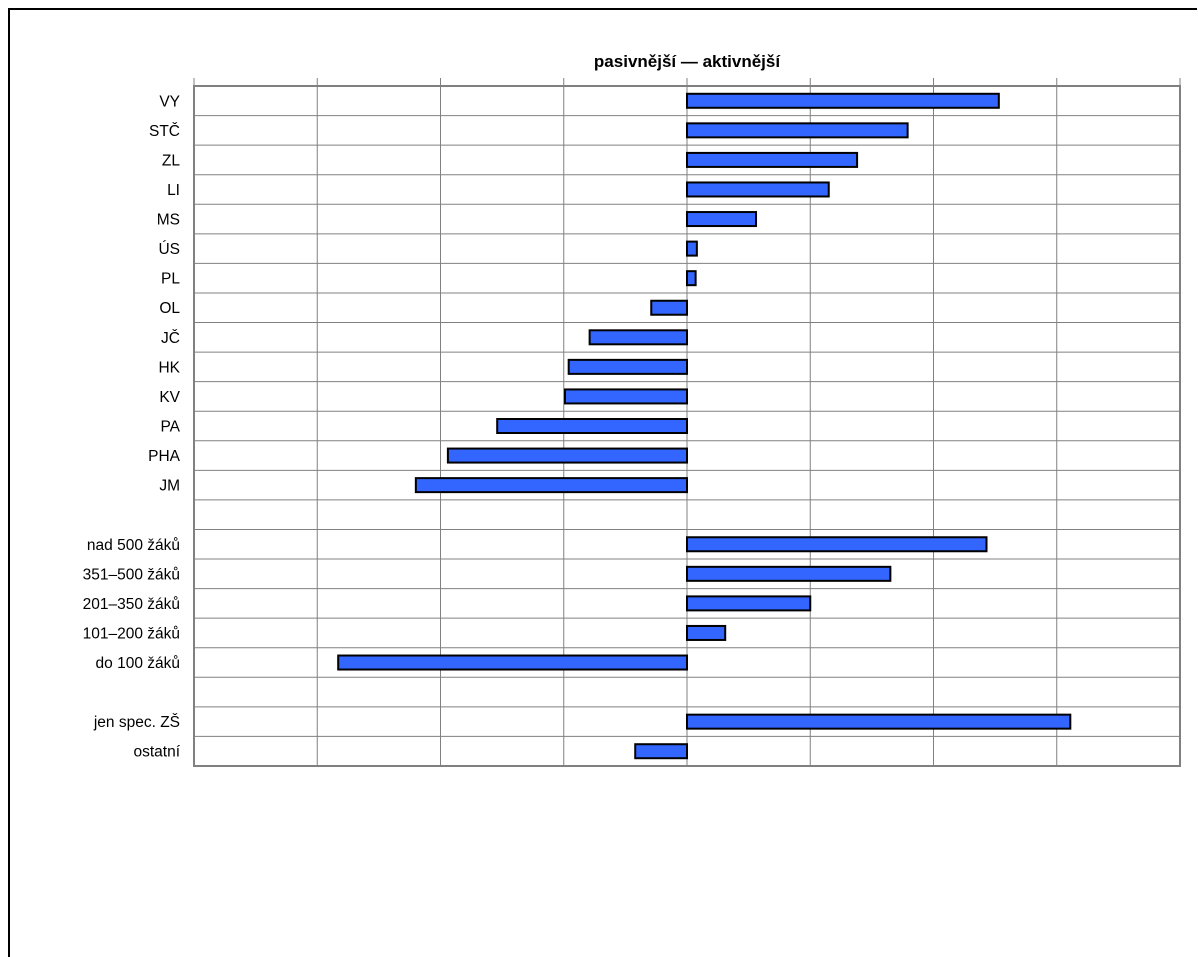 The image size is (1198, 957). I want to click on category-label: VY, so click(169, 101).